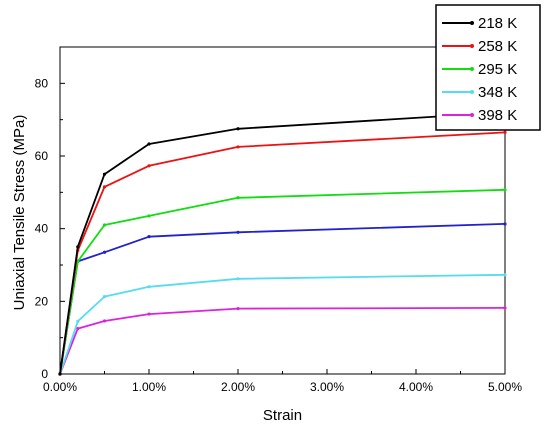  Describe the element at coordinates (149, 387) in the screenshot. I see `x-tick-label: 1.00%` at that location.